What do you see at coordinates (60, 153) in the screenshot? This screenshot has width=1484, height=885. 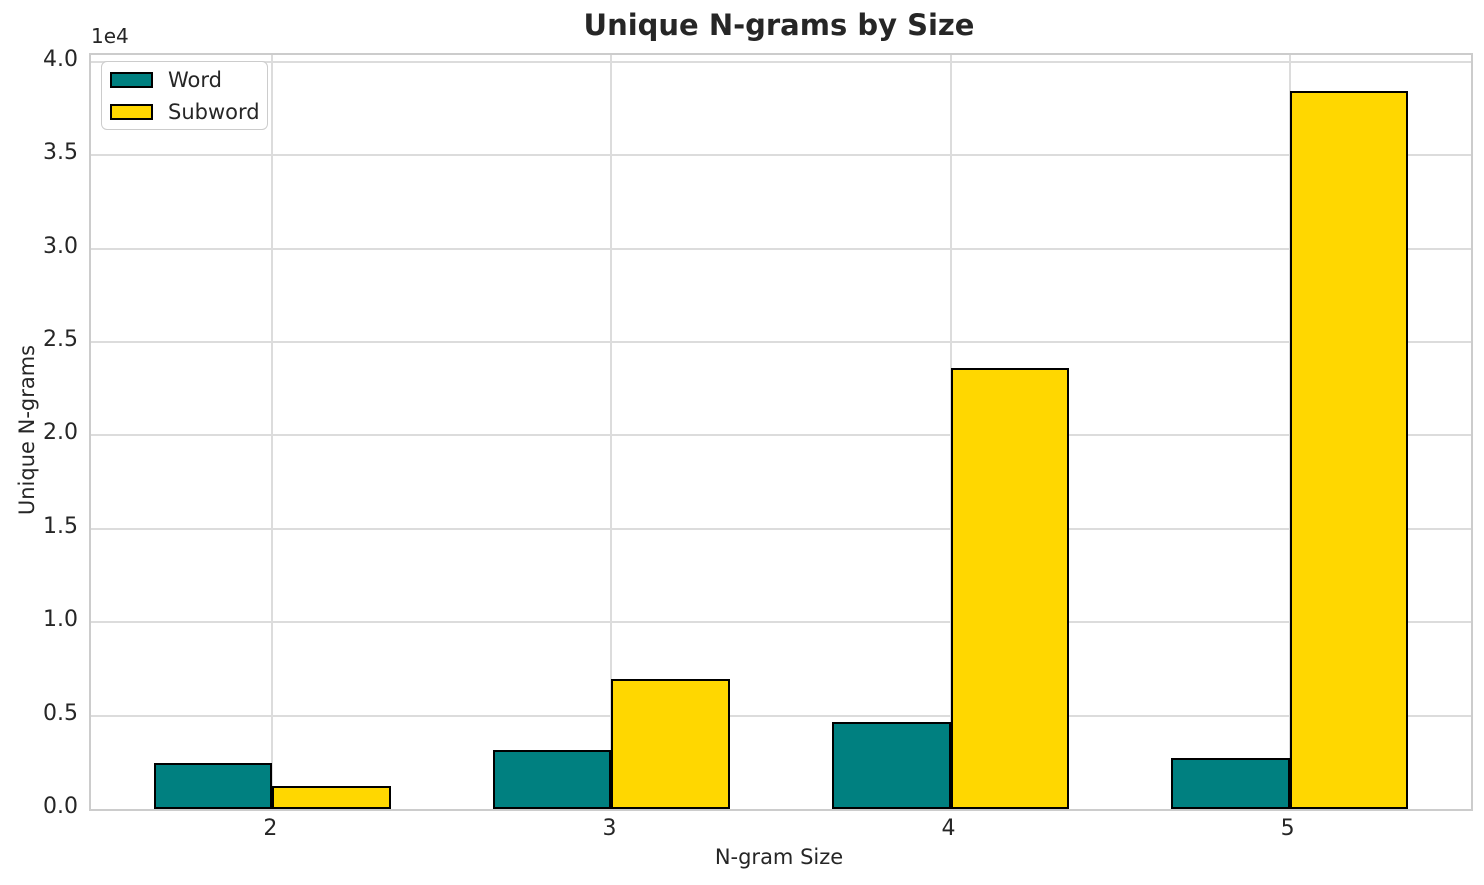 I see `y-tick-label: 3.5` at bounding box center [60, 153].